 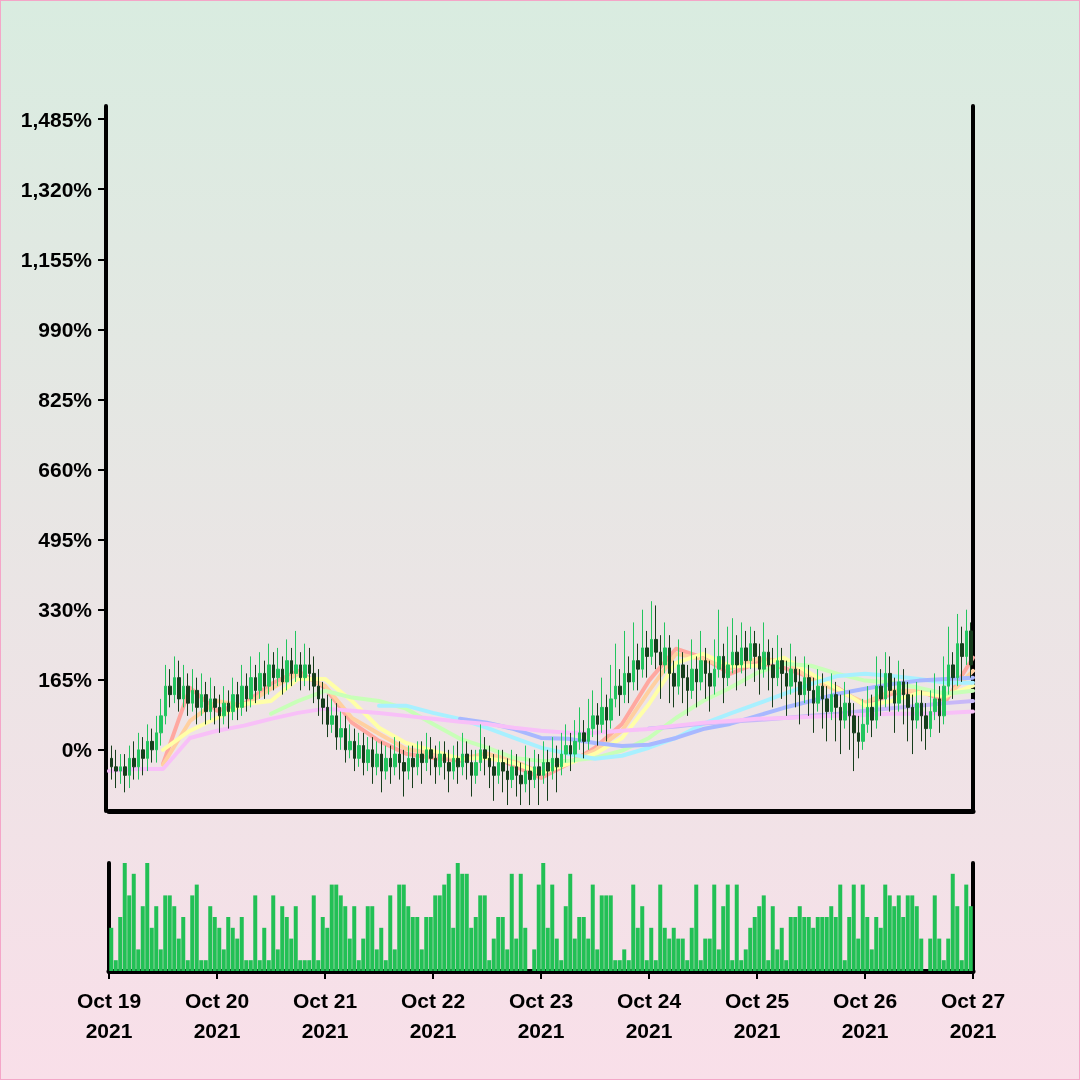 What do you see at coordinates (56, 119) in the screenshot?
I see `y-tick-label: 1,485%` at bounding box center [56, 119].